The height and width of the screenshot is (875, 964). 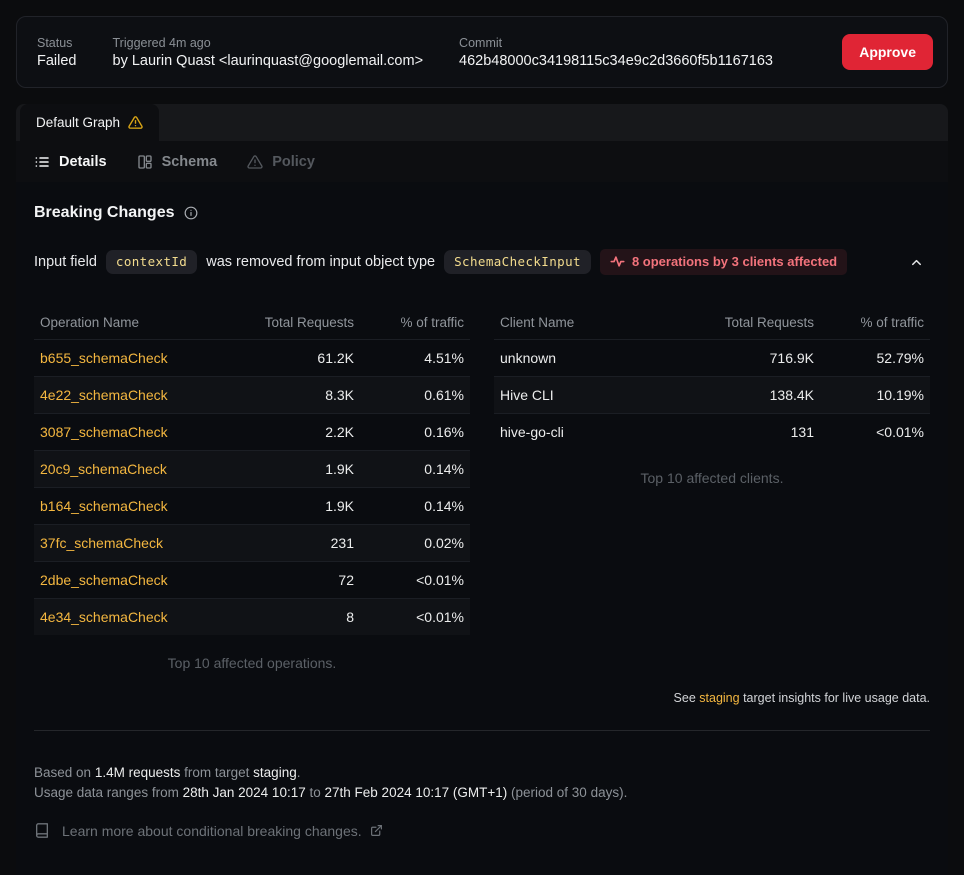 I want to click on traffic-value: 0.61%, so click(x=444, y=395).